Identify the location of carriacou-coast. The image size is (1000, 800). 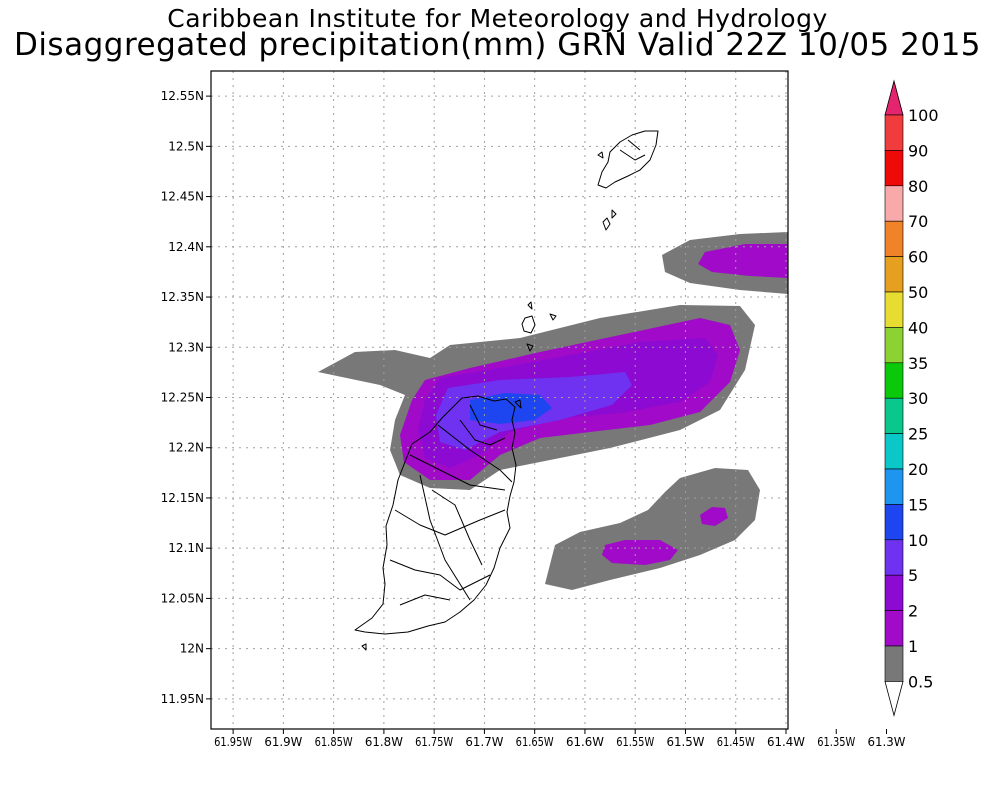
(628, 159).